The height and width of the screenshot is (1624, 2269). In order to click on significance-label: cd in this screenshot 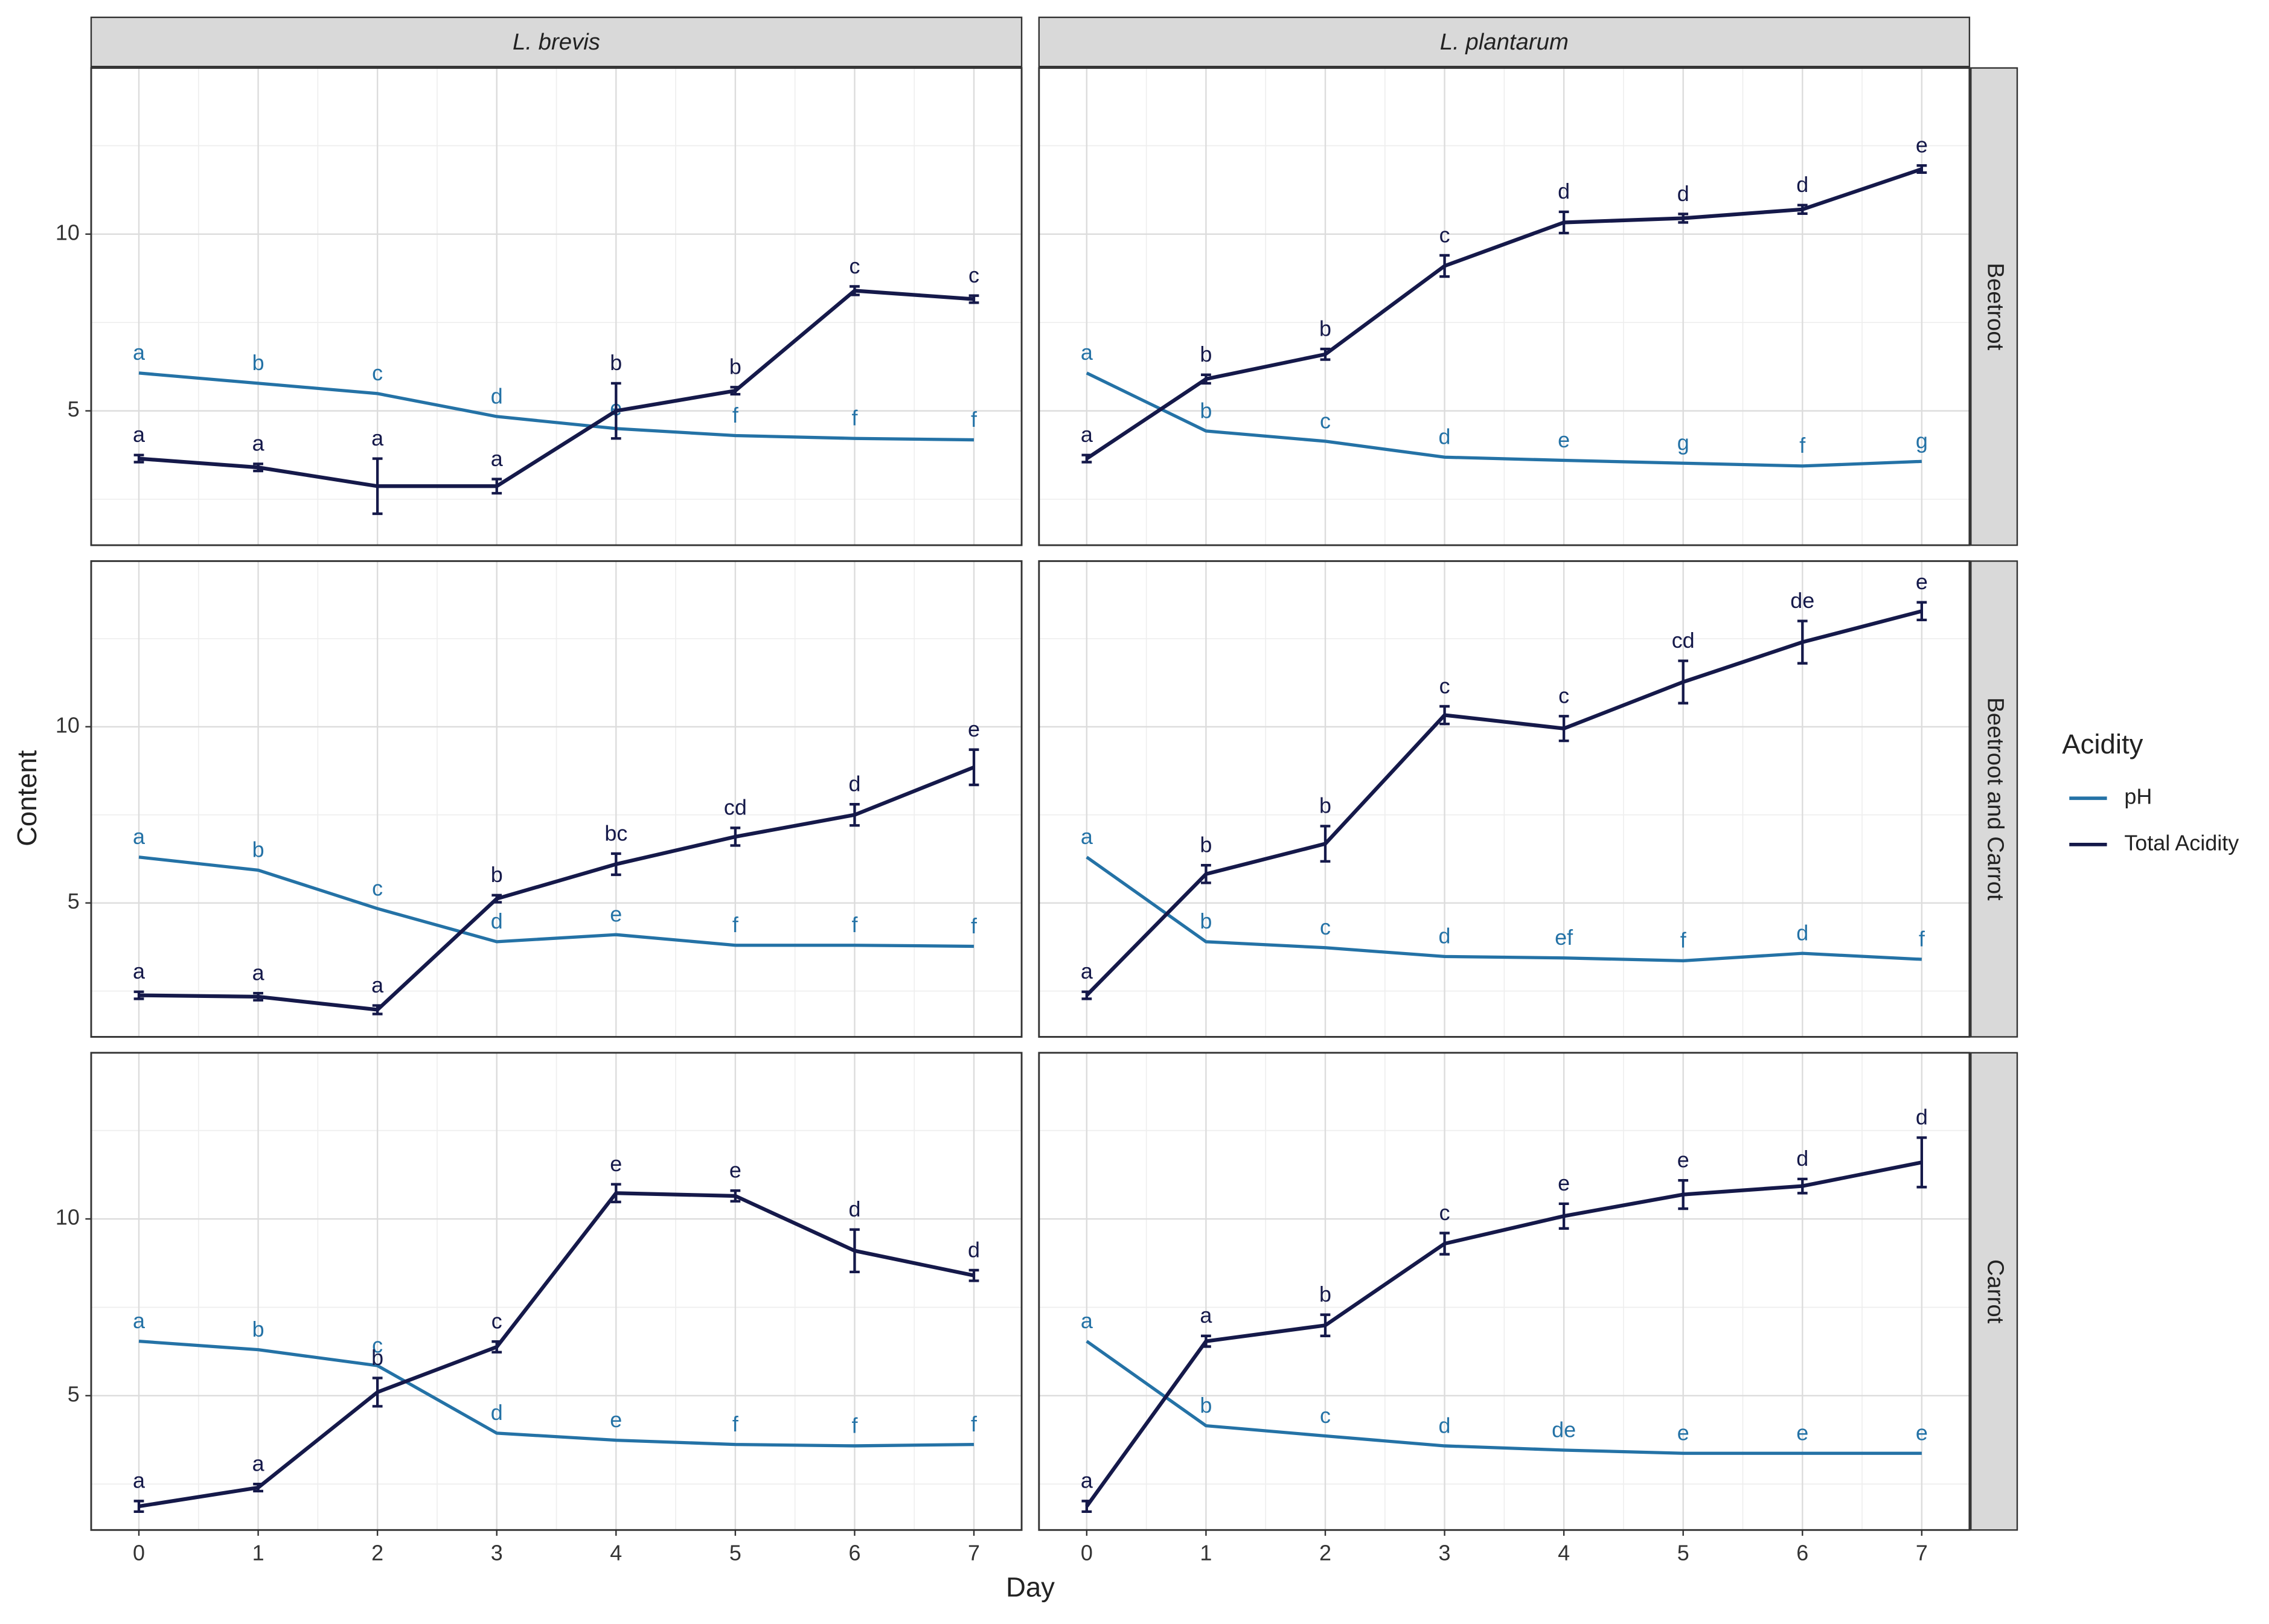, I will do `click(1683, 640)`.